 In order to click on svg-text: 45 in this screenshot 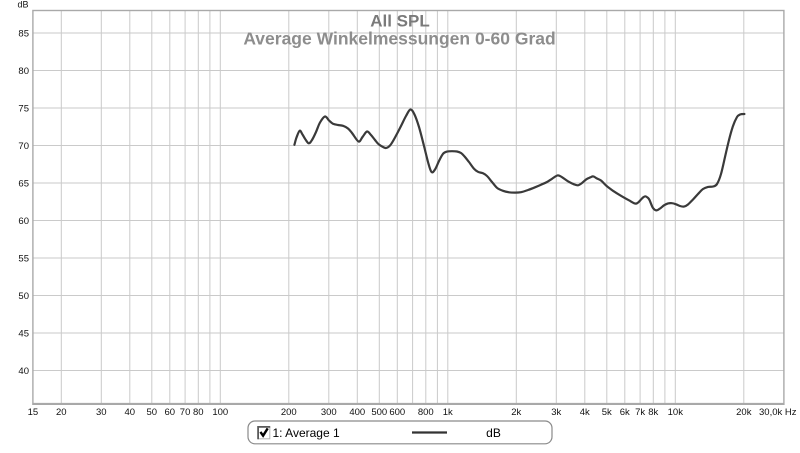, I will do `click(23, 334)`.